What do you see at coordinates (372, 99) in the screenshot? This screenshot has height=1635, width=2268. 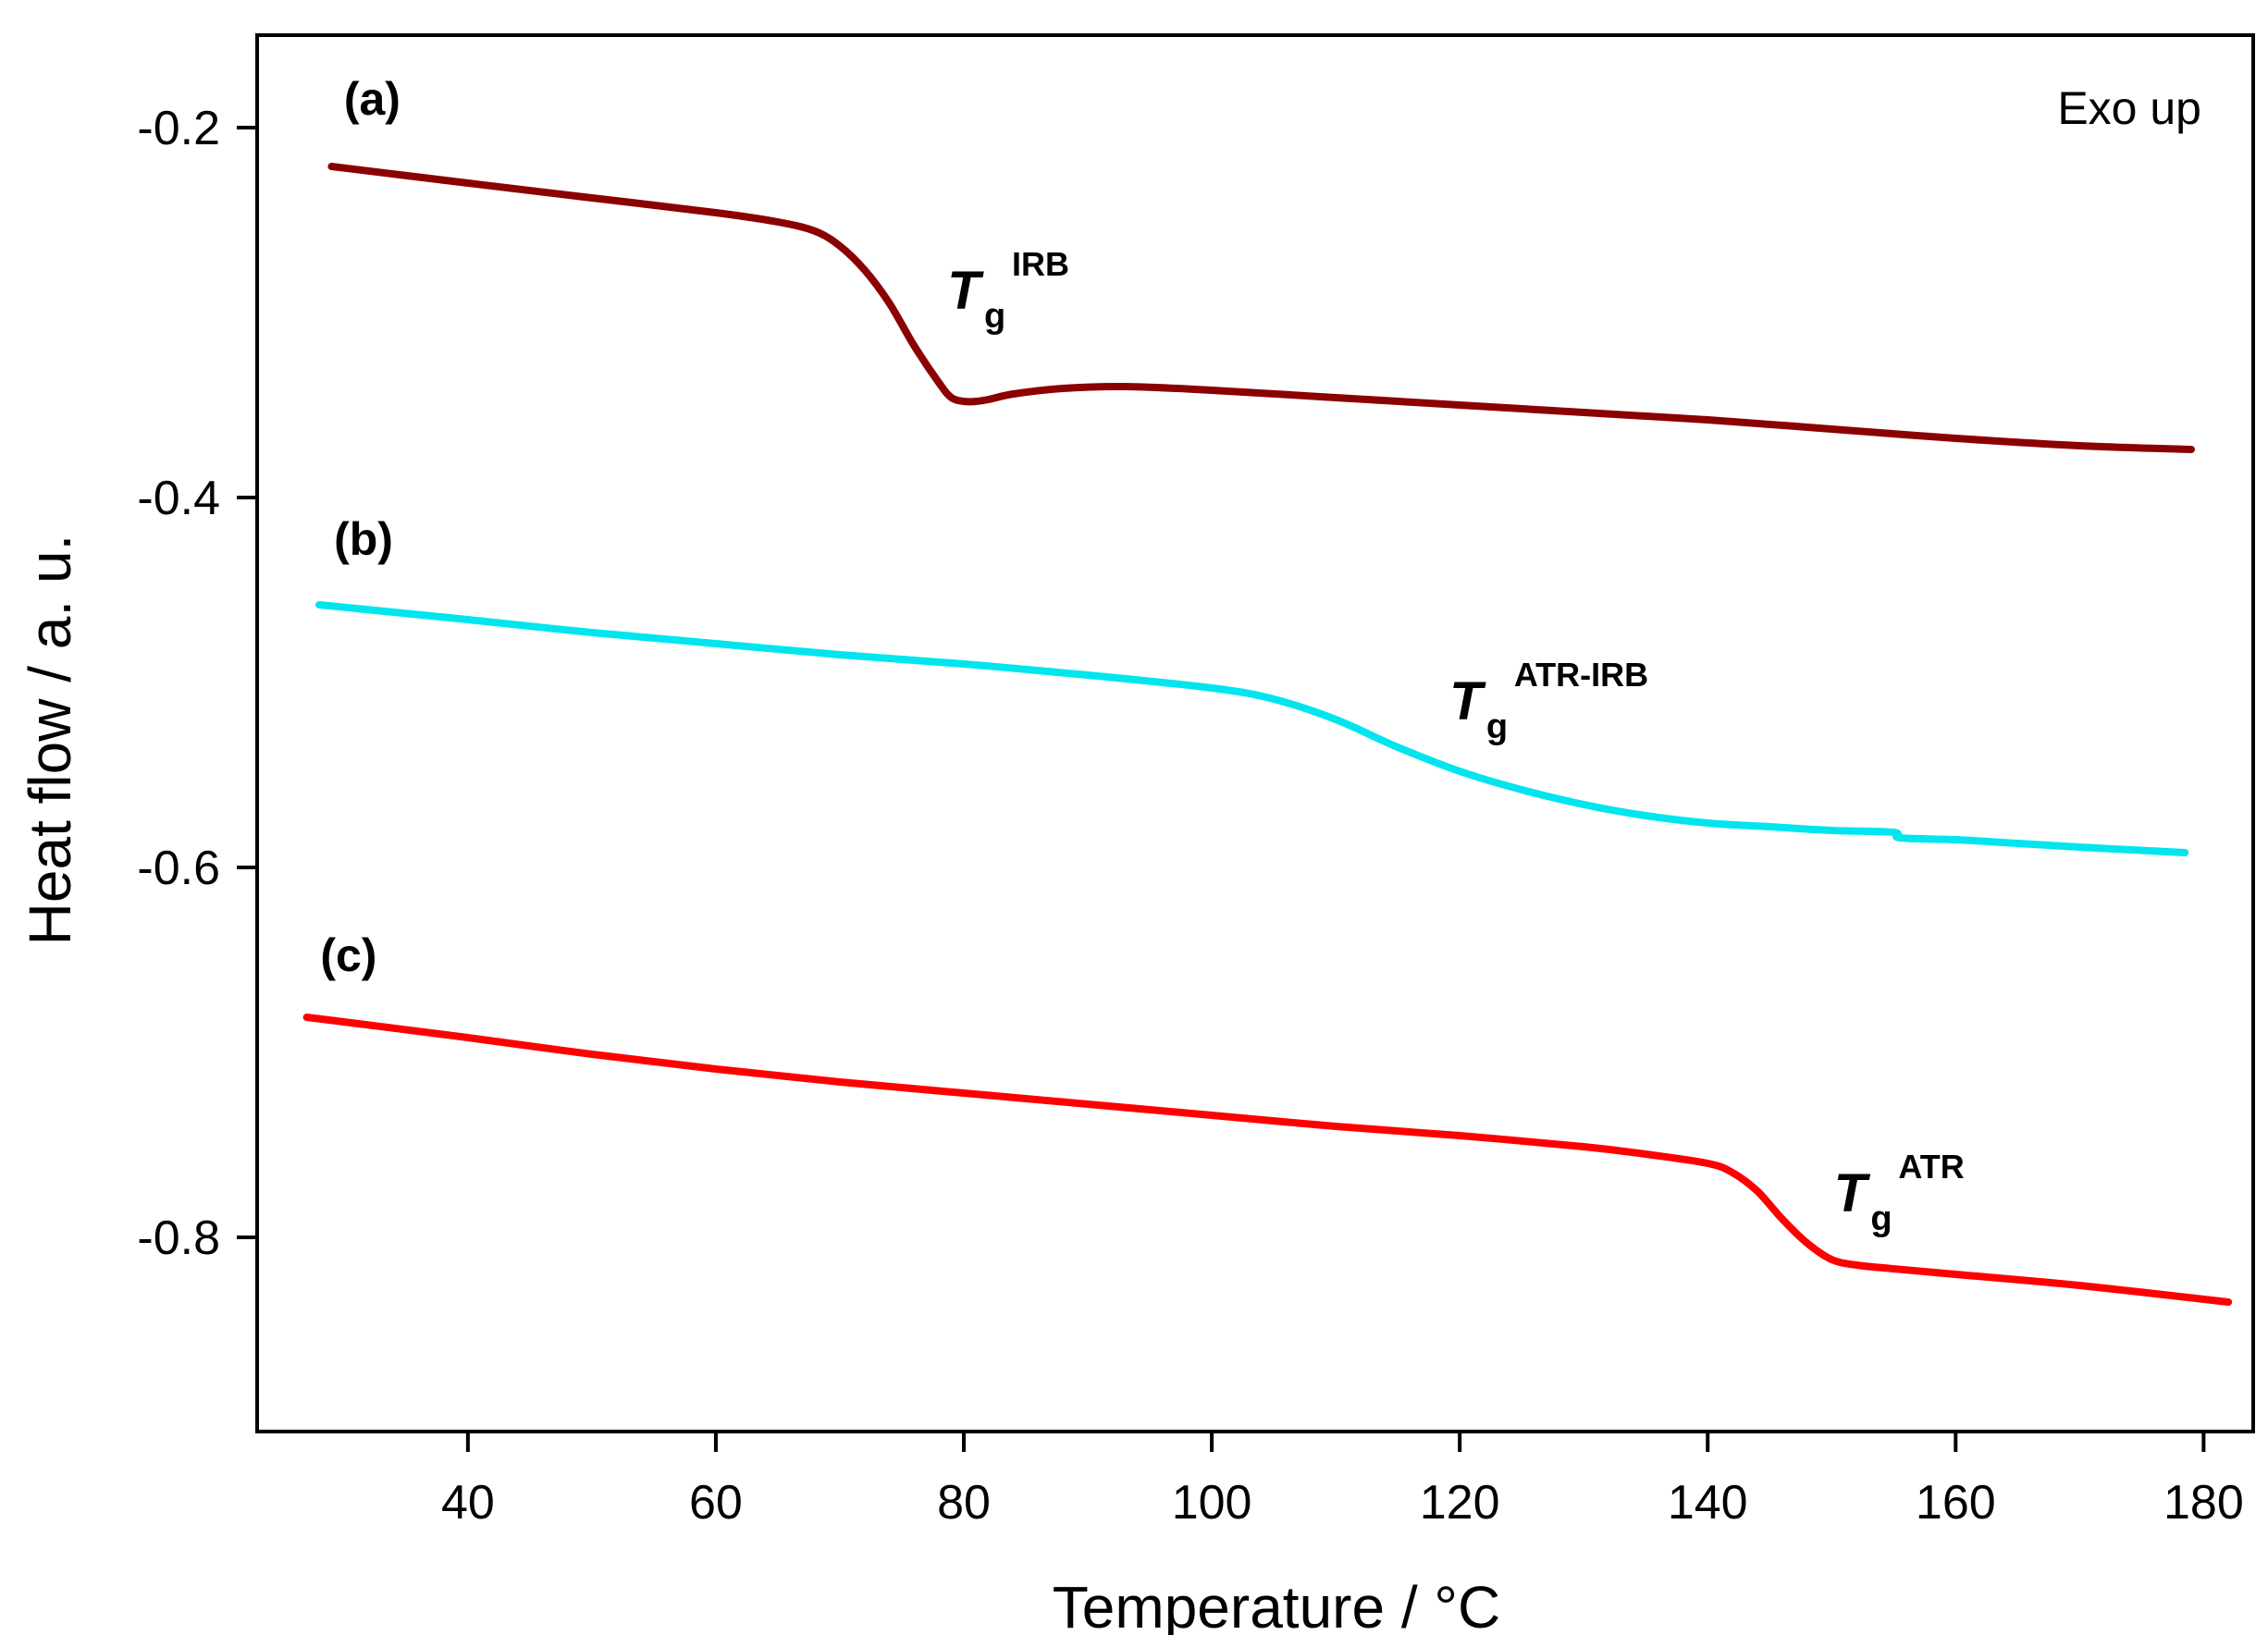 I see `panel-label-a: (a)` at bounding box center [372, 99].